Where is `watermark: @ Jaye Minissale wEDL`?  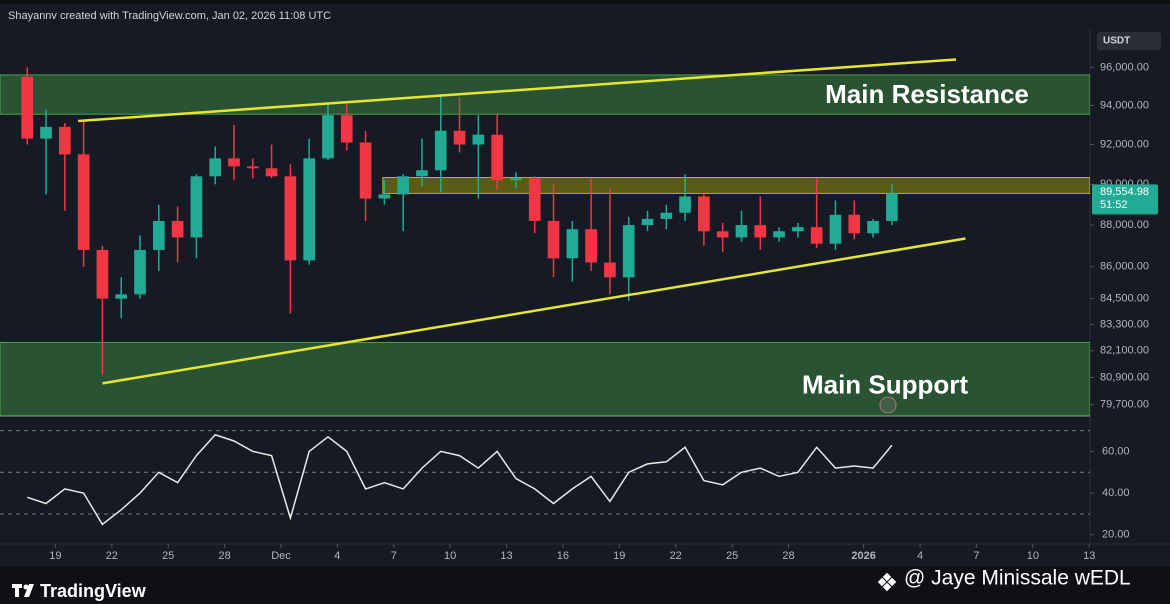 watermark: @ Jaye Minissale wEDL is located at coordinates (1017, 578).